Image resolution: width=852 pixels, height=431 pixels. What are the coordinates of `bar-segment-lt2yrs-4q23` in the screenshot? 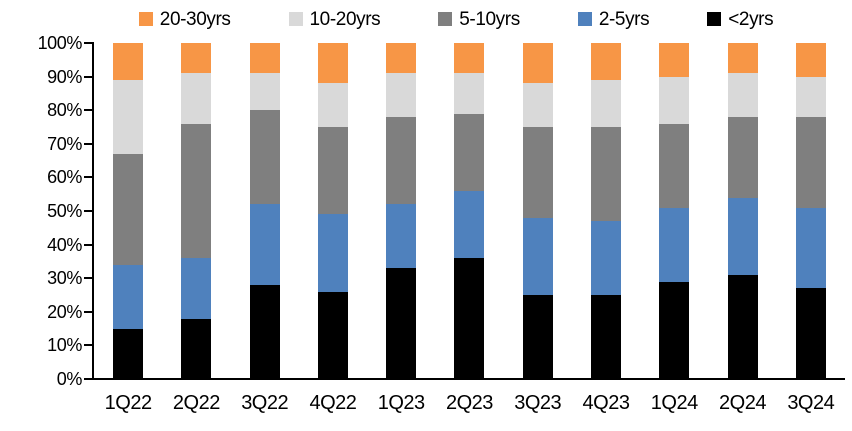 It's located at (605, 337).